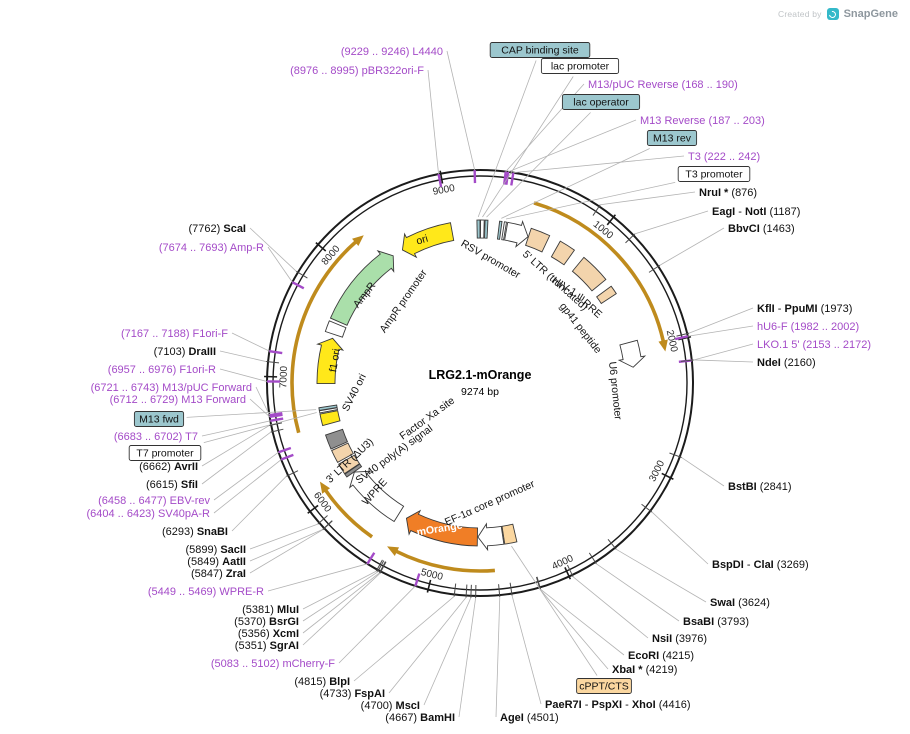  What do you see at coordinates (336, 439) in the screenshot?
I see `feature-sv40-poly-a-signal` at bounding box center [336, 439].